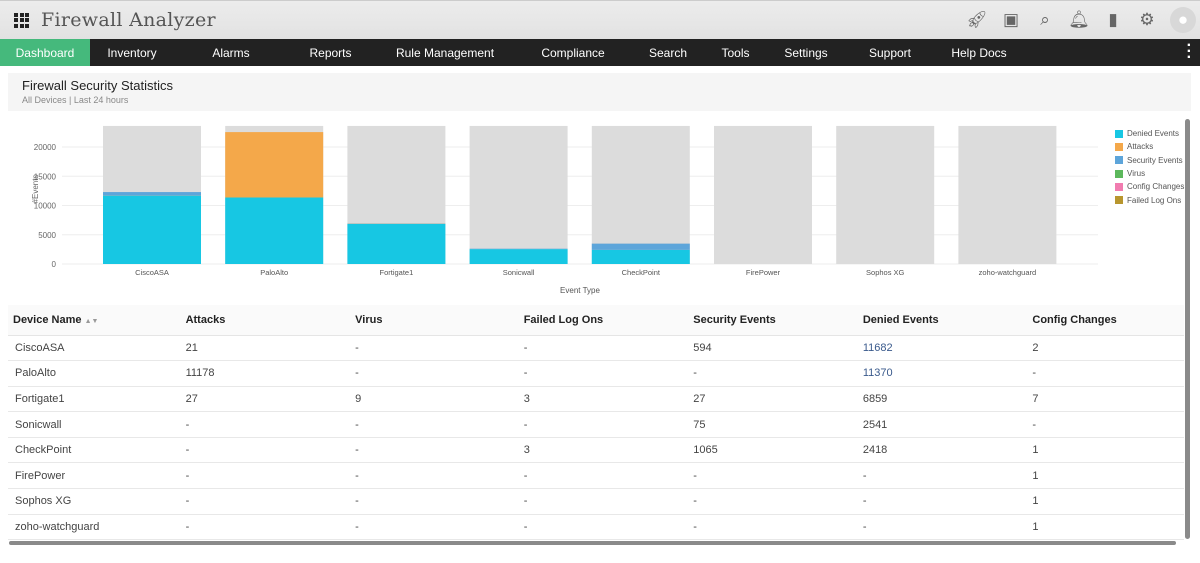 Image resolution: width=1200 pixels, height=563 pixels. I want to click on bell-icon: 🔔︎, so click(1079, 19).